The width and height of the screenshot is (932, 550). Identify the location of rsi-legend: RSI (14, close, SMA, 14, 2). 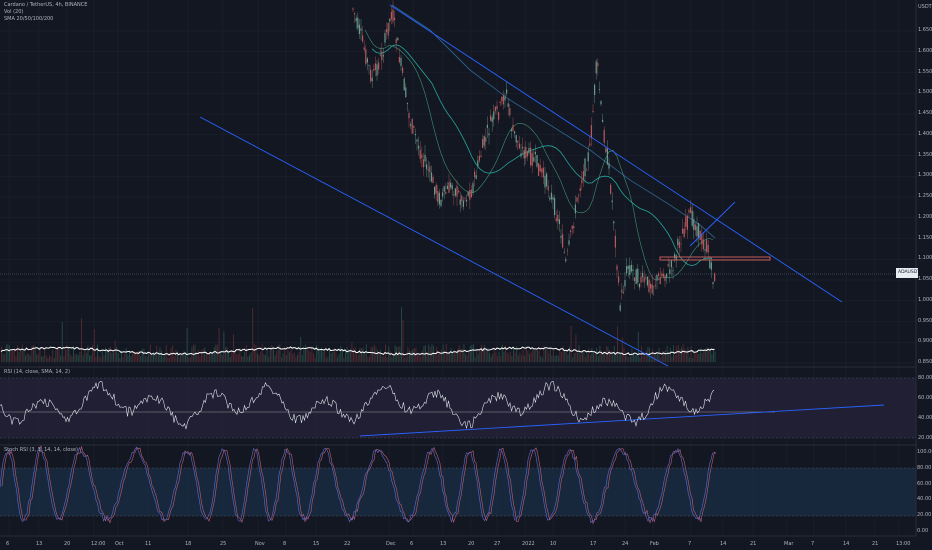
(37, 372).